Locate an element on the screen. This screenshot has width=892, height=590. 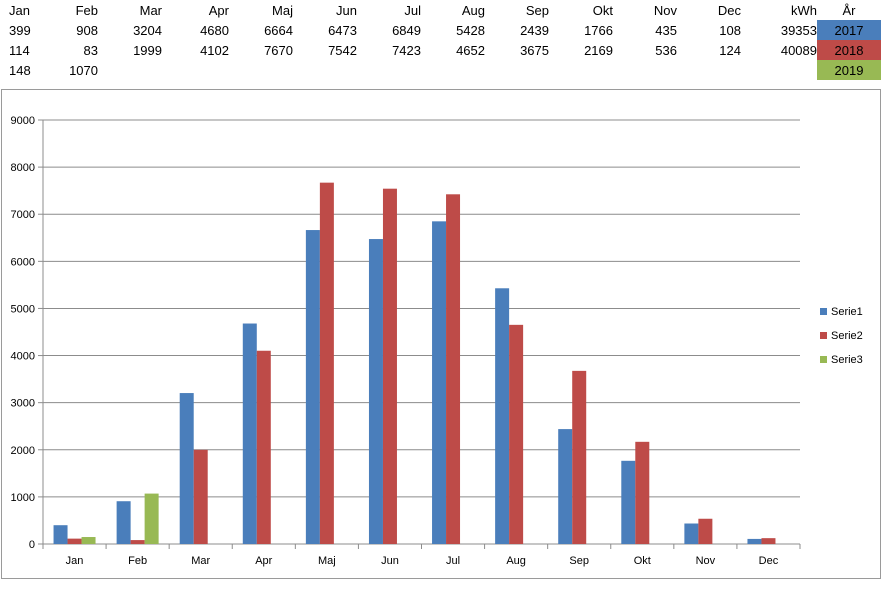
x-tick-label: Jul is located at coordinates (453, 561).